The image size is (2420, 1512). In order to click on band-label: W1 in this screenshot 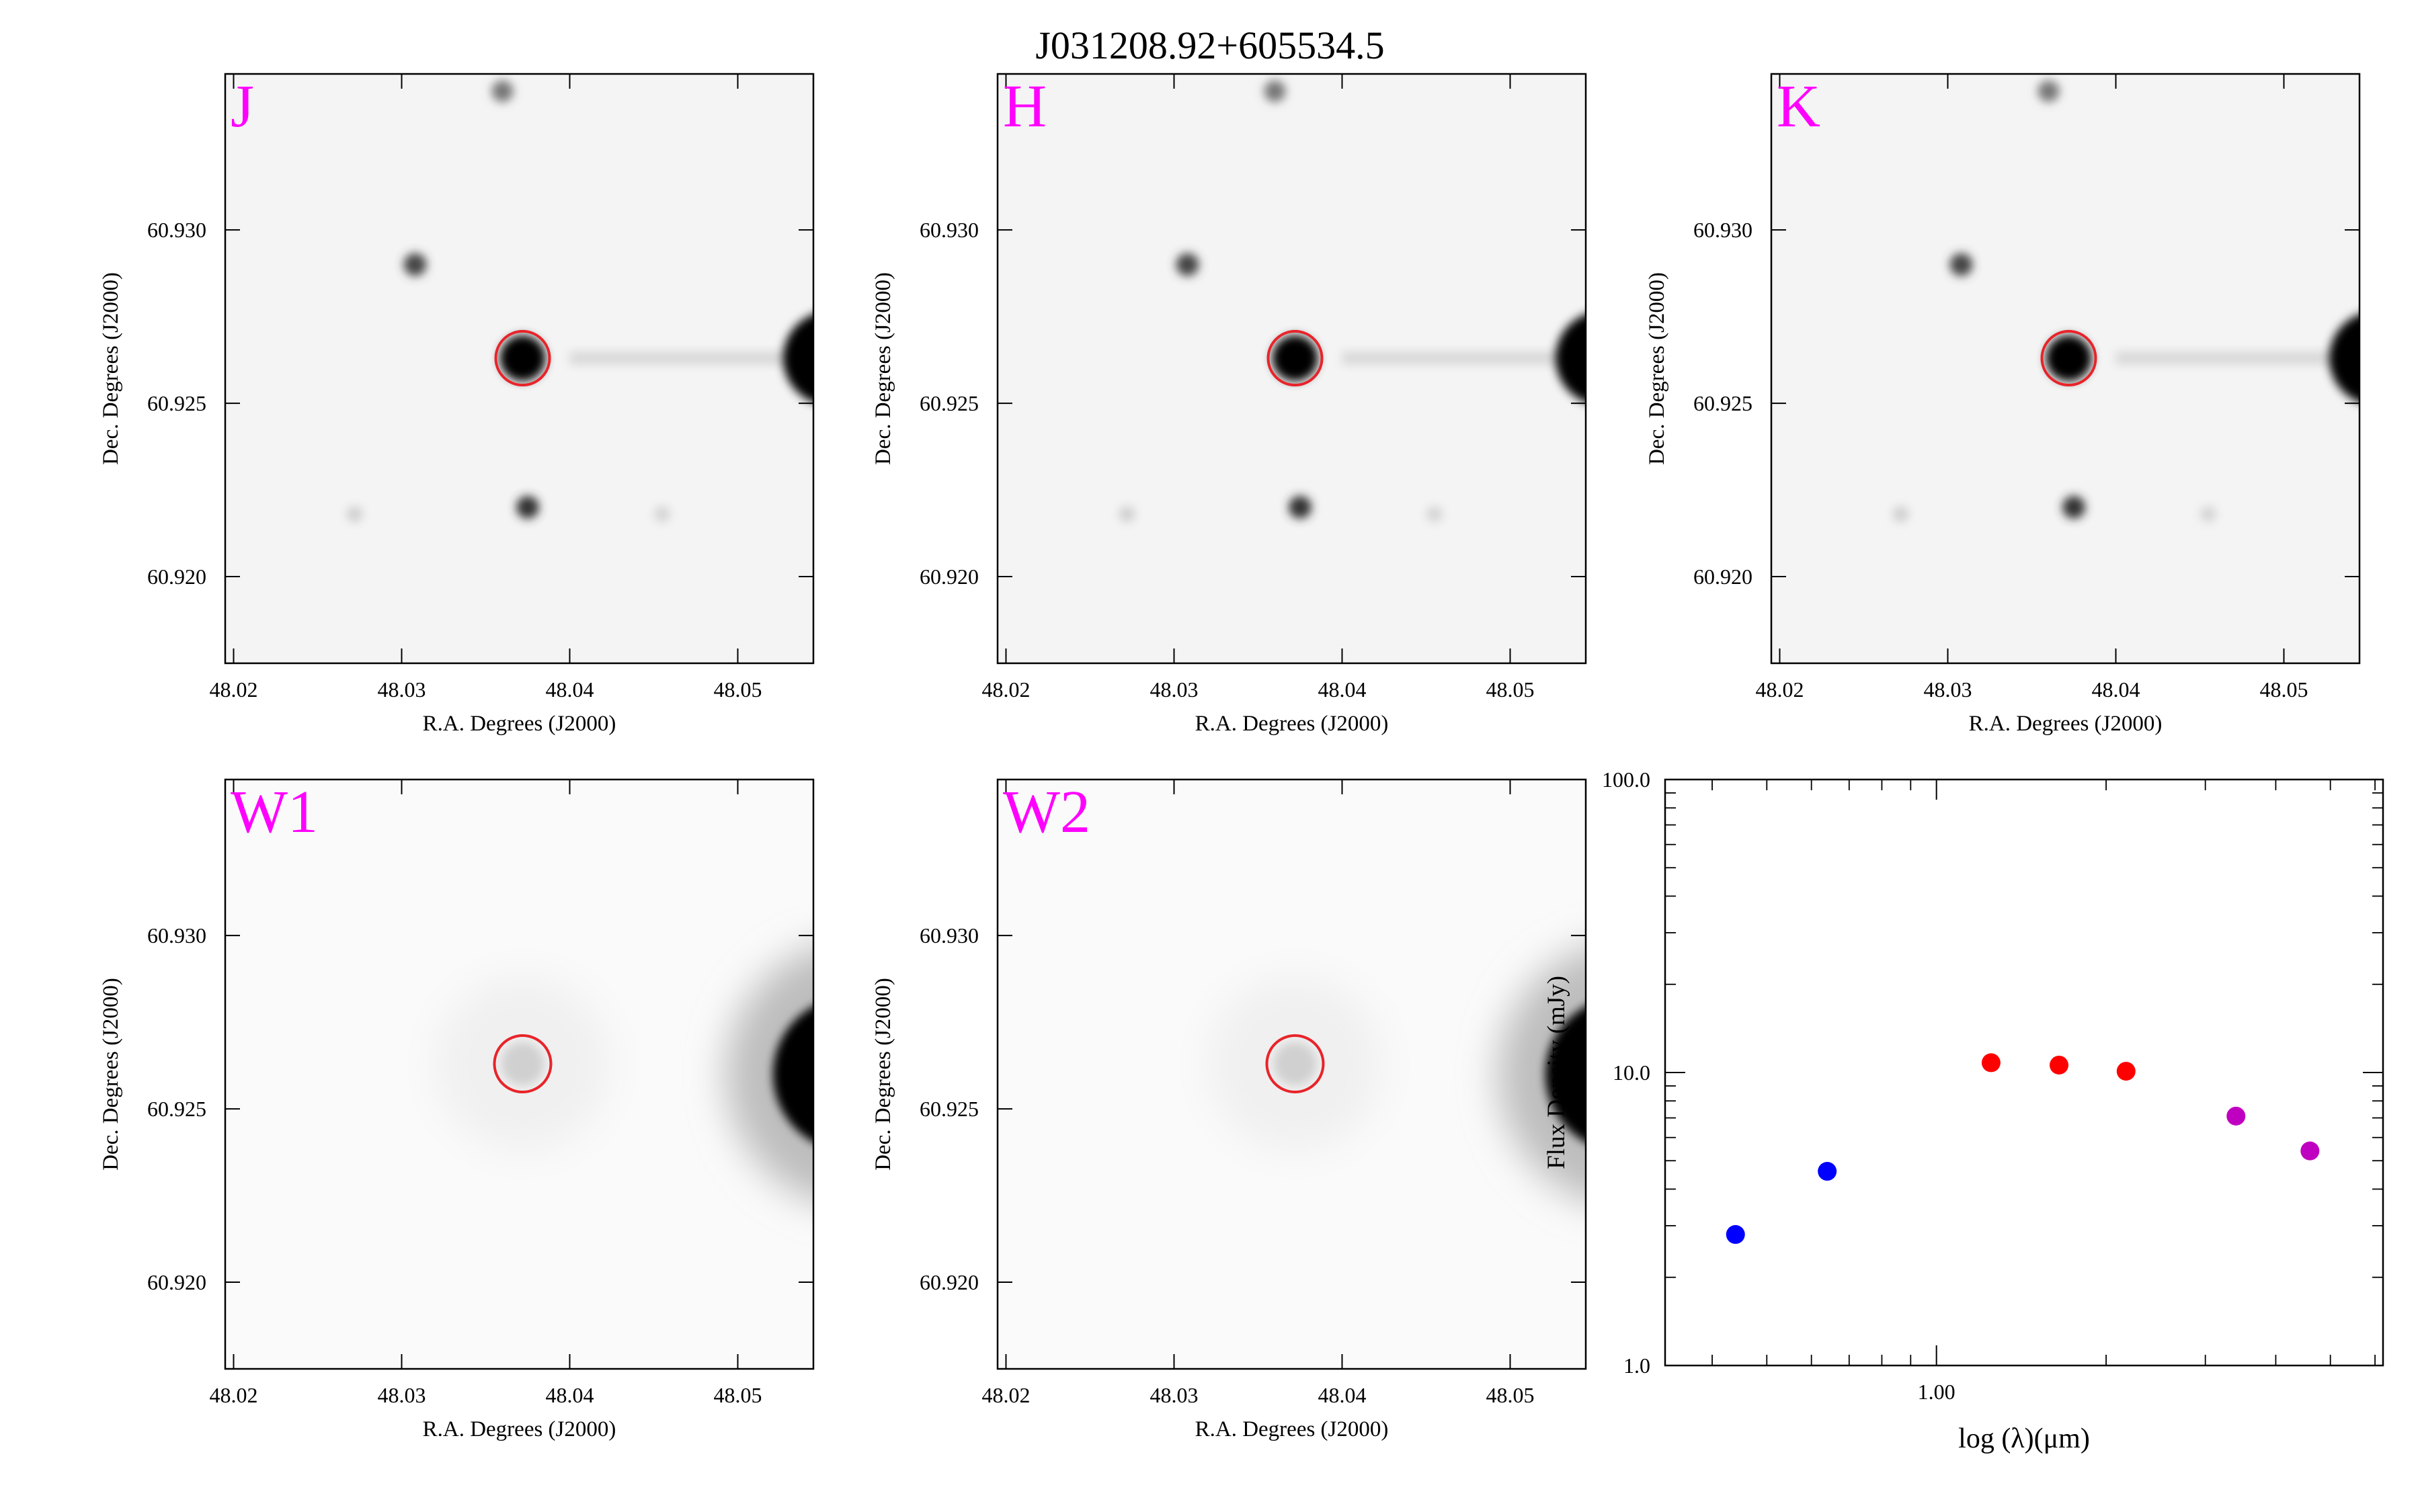, I will do `click(274, 812)`.